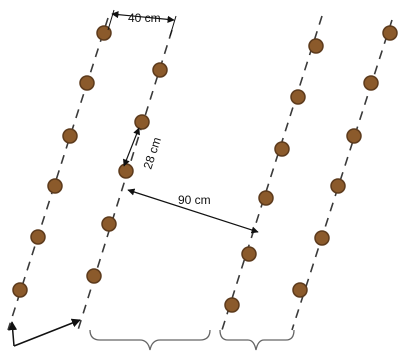 The width and height of the screenshot is (401, 360). Describe the element at coordinates (131, 147) in the screenshot. I see `dimension-arrow-28cm` at that location.